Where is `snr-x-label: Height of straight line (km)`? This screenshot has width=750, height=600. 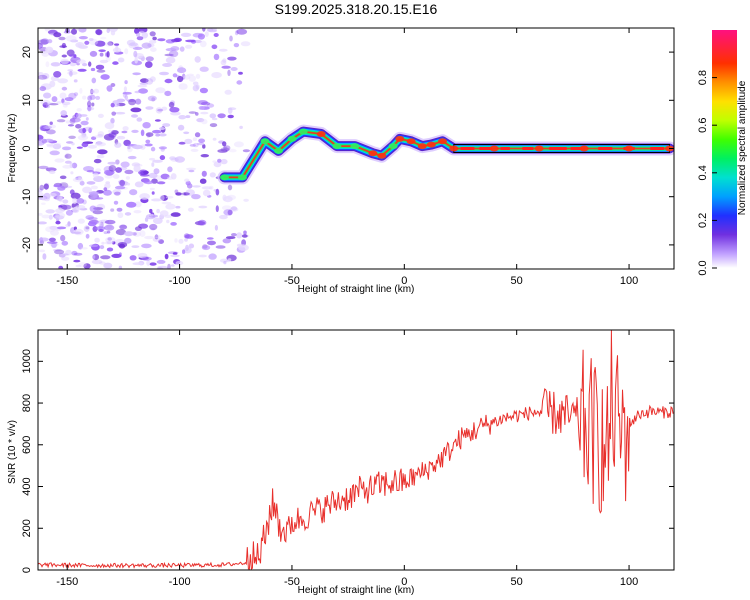
snr-x-label: Height of straight line (km) is located at coordinates (356, 590).